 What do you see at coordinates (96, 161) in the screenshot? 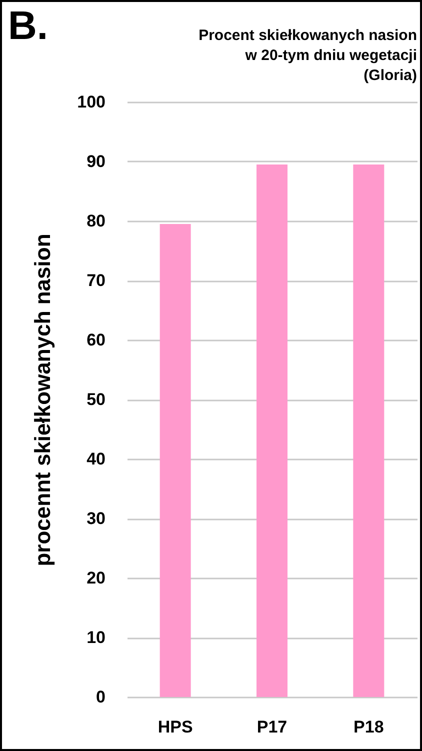
I see `y-tick-label: 90` at bounding box center [96, 161].